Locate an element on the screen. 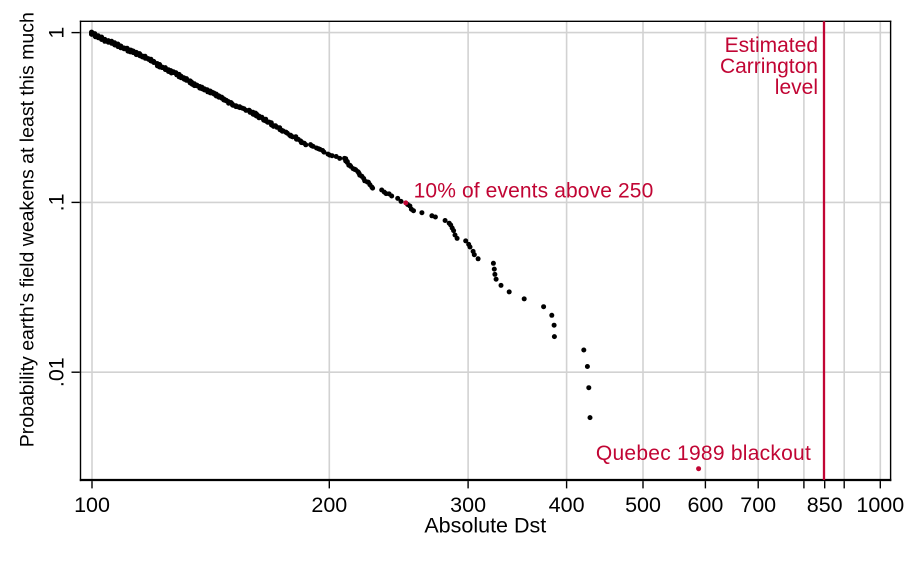 The height and width of the screenshot is (561, 913). svg-text: .1 is located at coordinates (57, 202).